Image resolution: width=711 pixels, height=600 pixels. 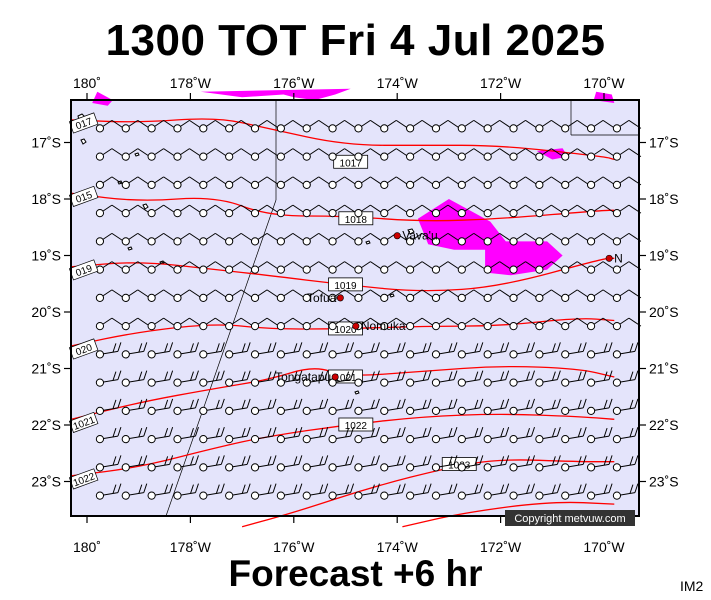 What do you see at coordinates (664, 312) in the screenshot?
I see `lat-label-right: 20˚S` at bounding box center [664, 312].